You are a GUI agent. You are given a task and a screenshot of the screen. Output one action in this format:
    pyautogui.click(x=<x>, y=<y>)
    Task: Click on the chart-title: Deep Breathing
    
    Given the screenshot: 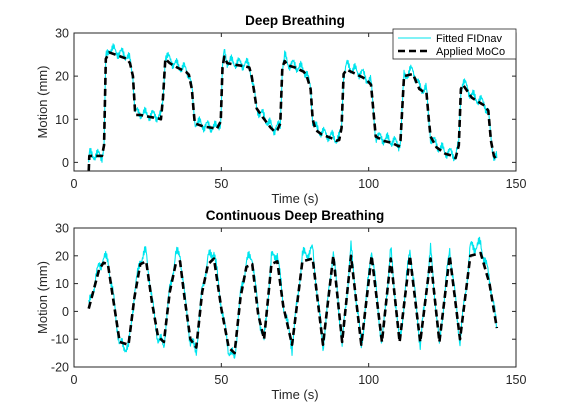 What is the action you would take?
    pyautogui.click(x=295, y=20)
    